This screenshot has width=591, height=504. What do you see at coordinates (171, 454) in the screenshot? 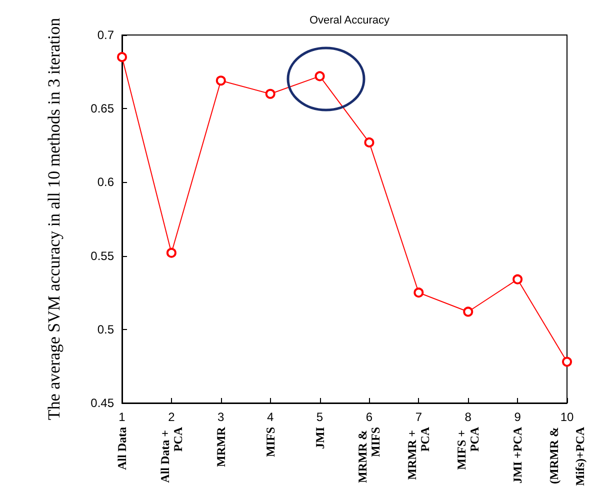
I see `text: All Data + PCA` at bounding box center [171, 454].